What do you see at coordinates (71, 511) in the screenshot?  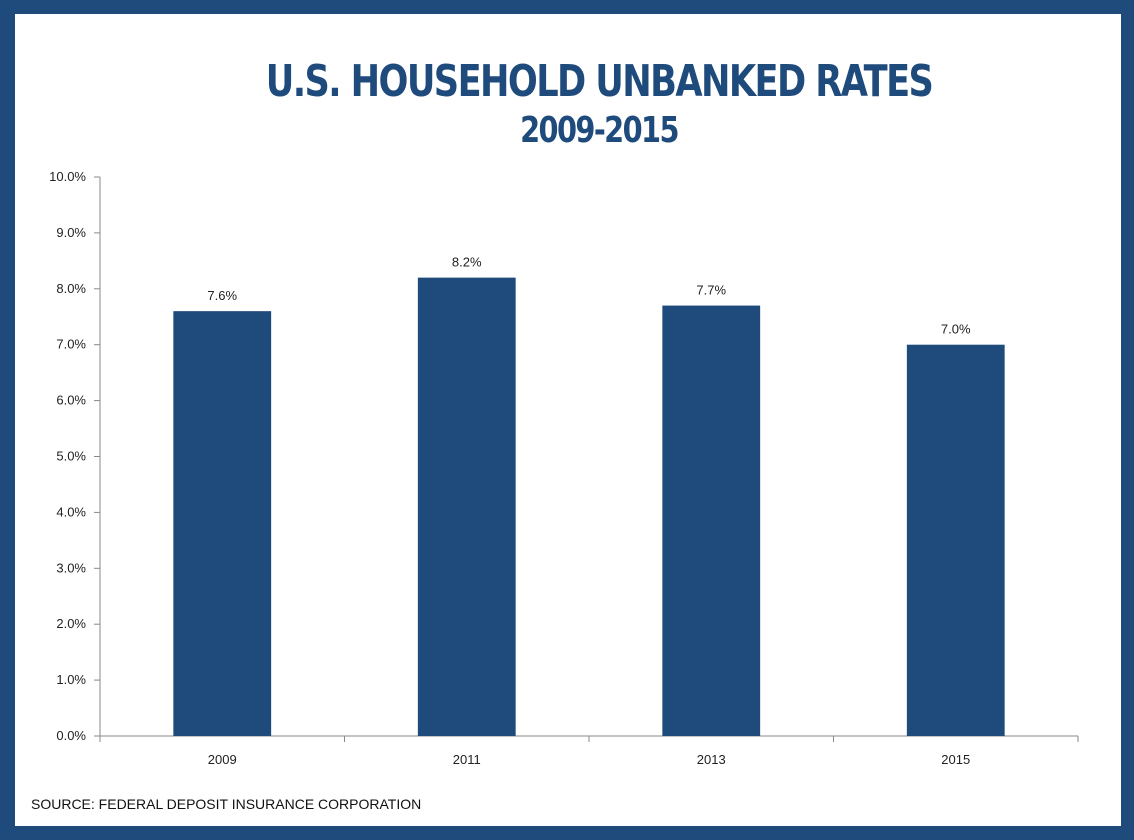 I see `y-tick-label: 4.0%` at bounding box center [71, 511].